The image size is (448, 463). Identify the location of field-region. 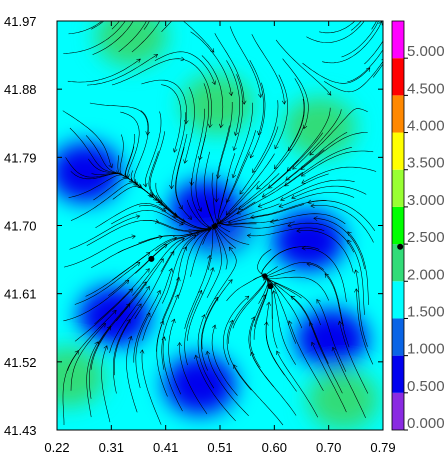
(199, 384).